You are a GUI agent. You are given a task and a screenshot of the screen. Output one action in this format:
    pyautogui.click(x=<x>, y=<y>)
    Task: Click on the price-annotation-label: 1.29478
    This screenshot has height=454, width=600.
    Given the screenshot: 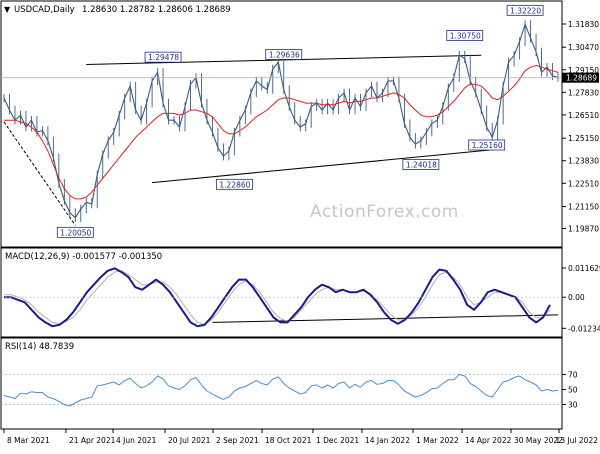 What is the action you would take?
    pyautogui.click(x=163, y=57)
    